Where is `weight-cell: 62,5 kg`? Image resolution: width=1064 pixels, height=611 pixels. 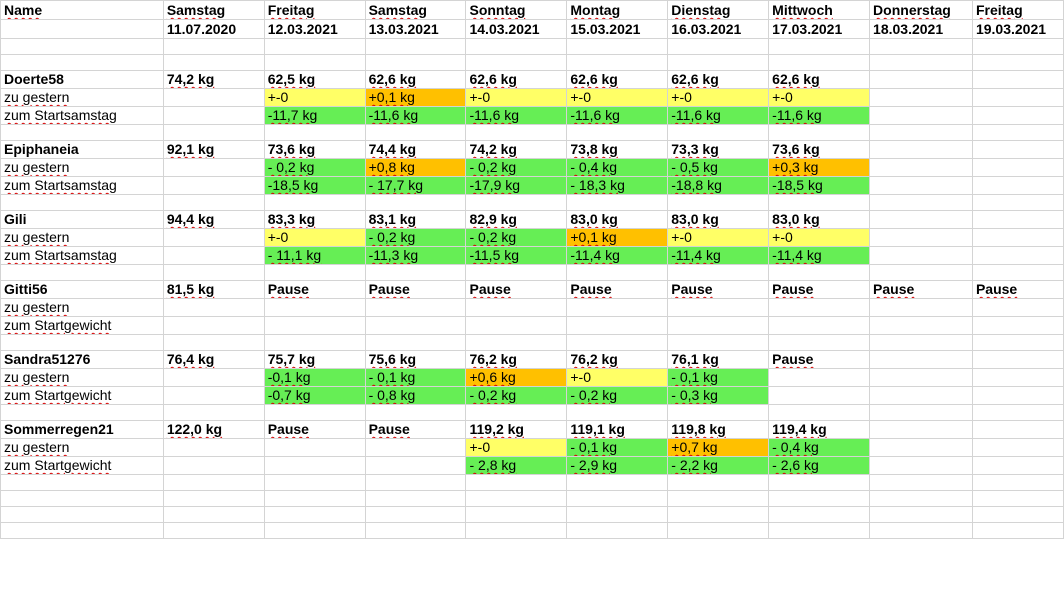
weight-cell: 62,5 kg is located at coordinates (314, 79).